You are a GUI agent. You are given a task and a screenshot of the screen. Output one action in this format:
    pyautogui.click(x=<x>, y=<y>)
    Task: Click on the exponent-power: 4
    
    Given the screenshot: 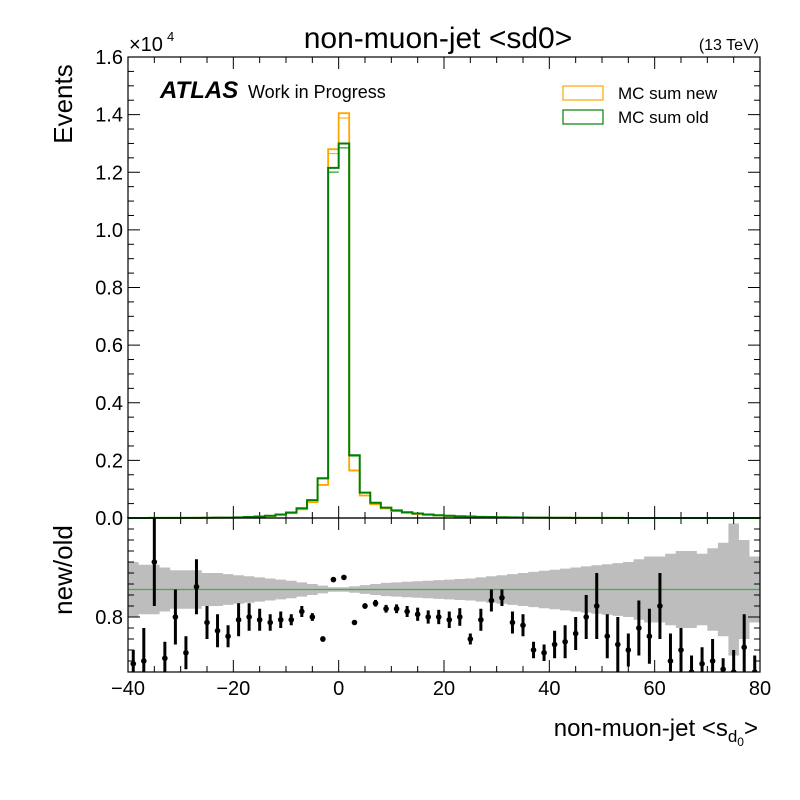 What is the action you would take?
    pyautogui.click(x=170, y=36)
    